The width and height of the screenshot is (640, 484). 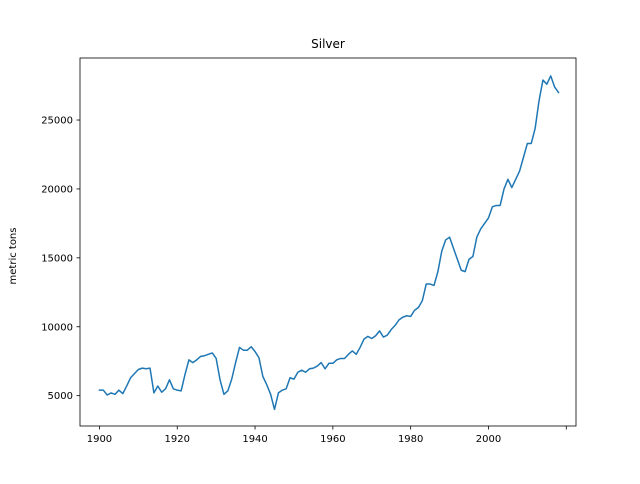 I want to click on y-tick-label: 20000, so click(x=57, y=189).